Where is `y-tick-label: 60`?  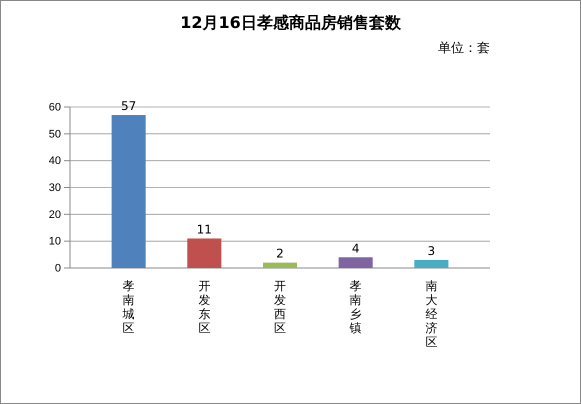
y-tick-label: 60 is located at coordinates (54, 108).